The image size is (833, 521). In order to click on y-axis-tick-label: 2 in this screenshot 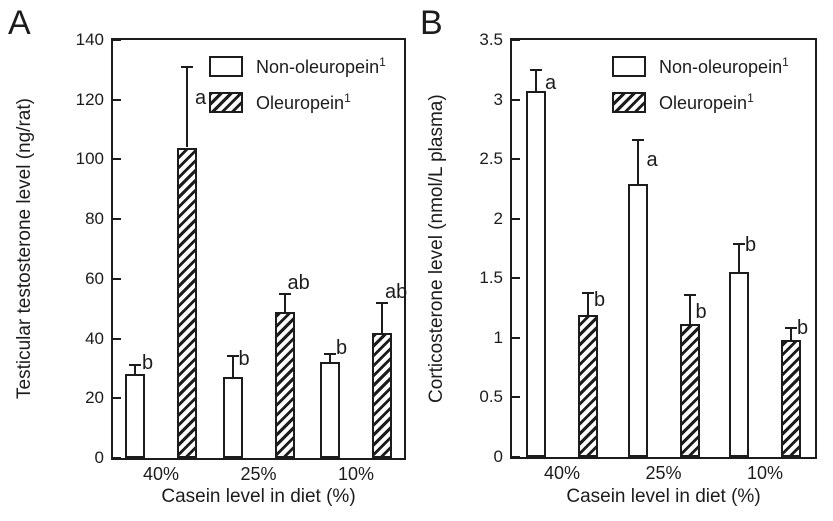, I will do `click(498, 218)`.